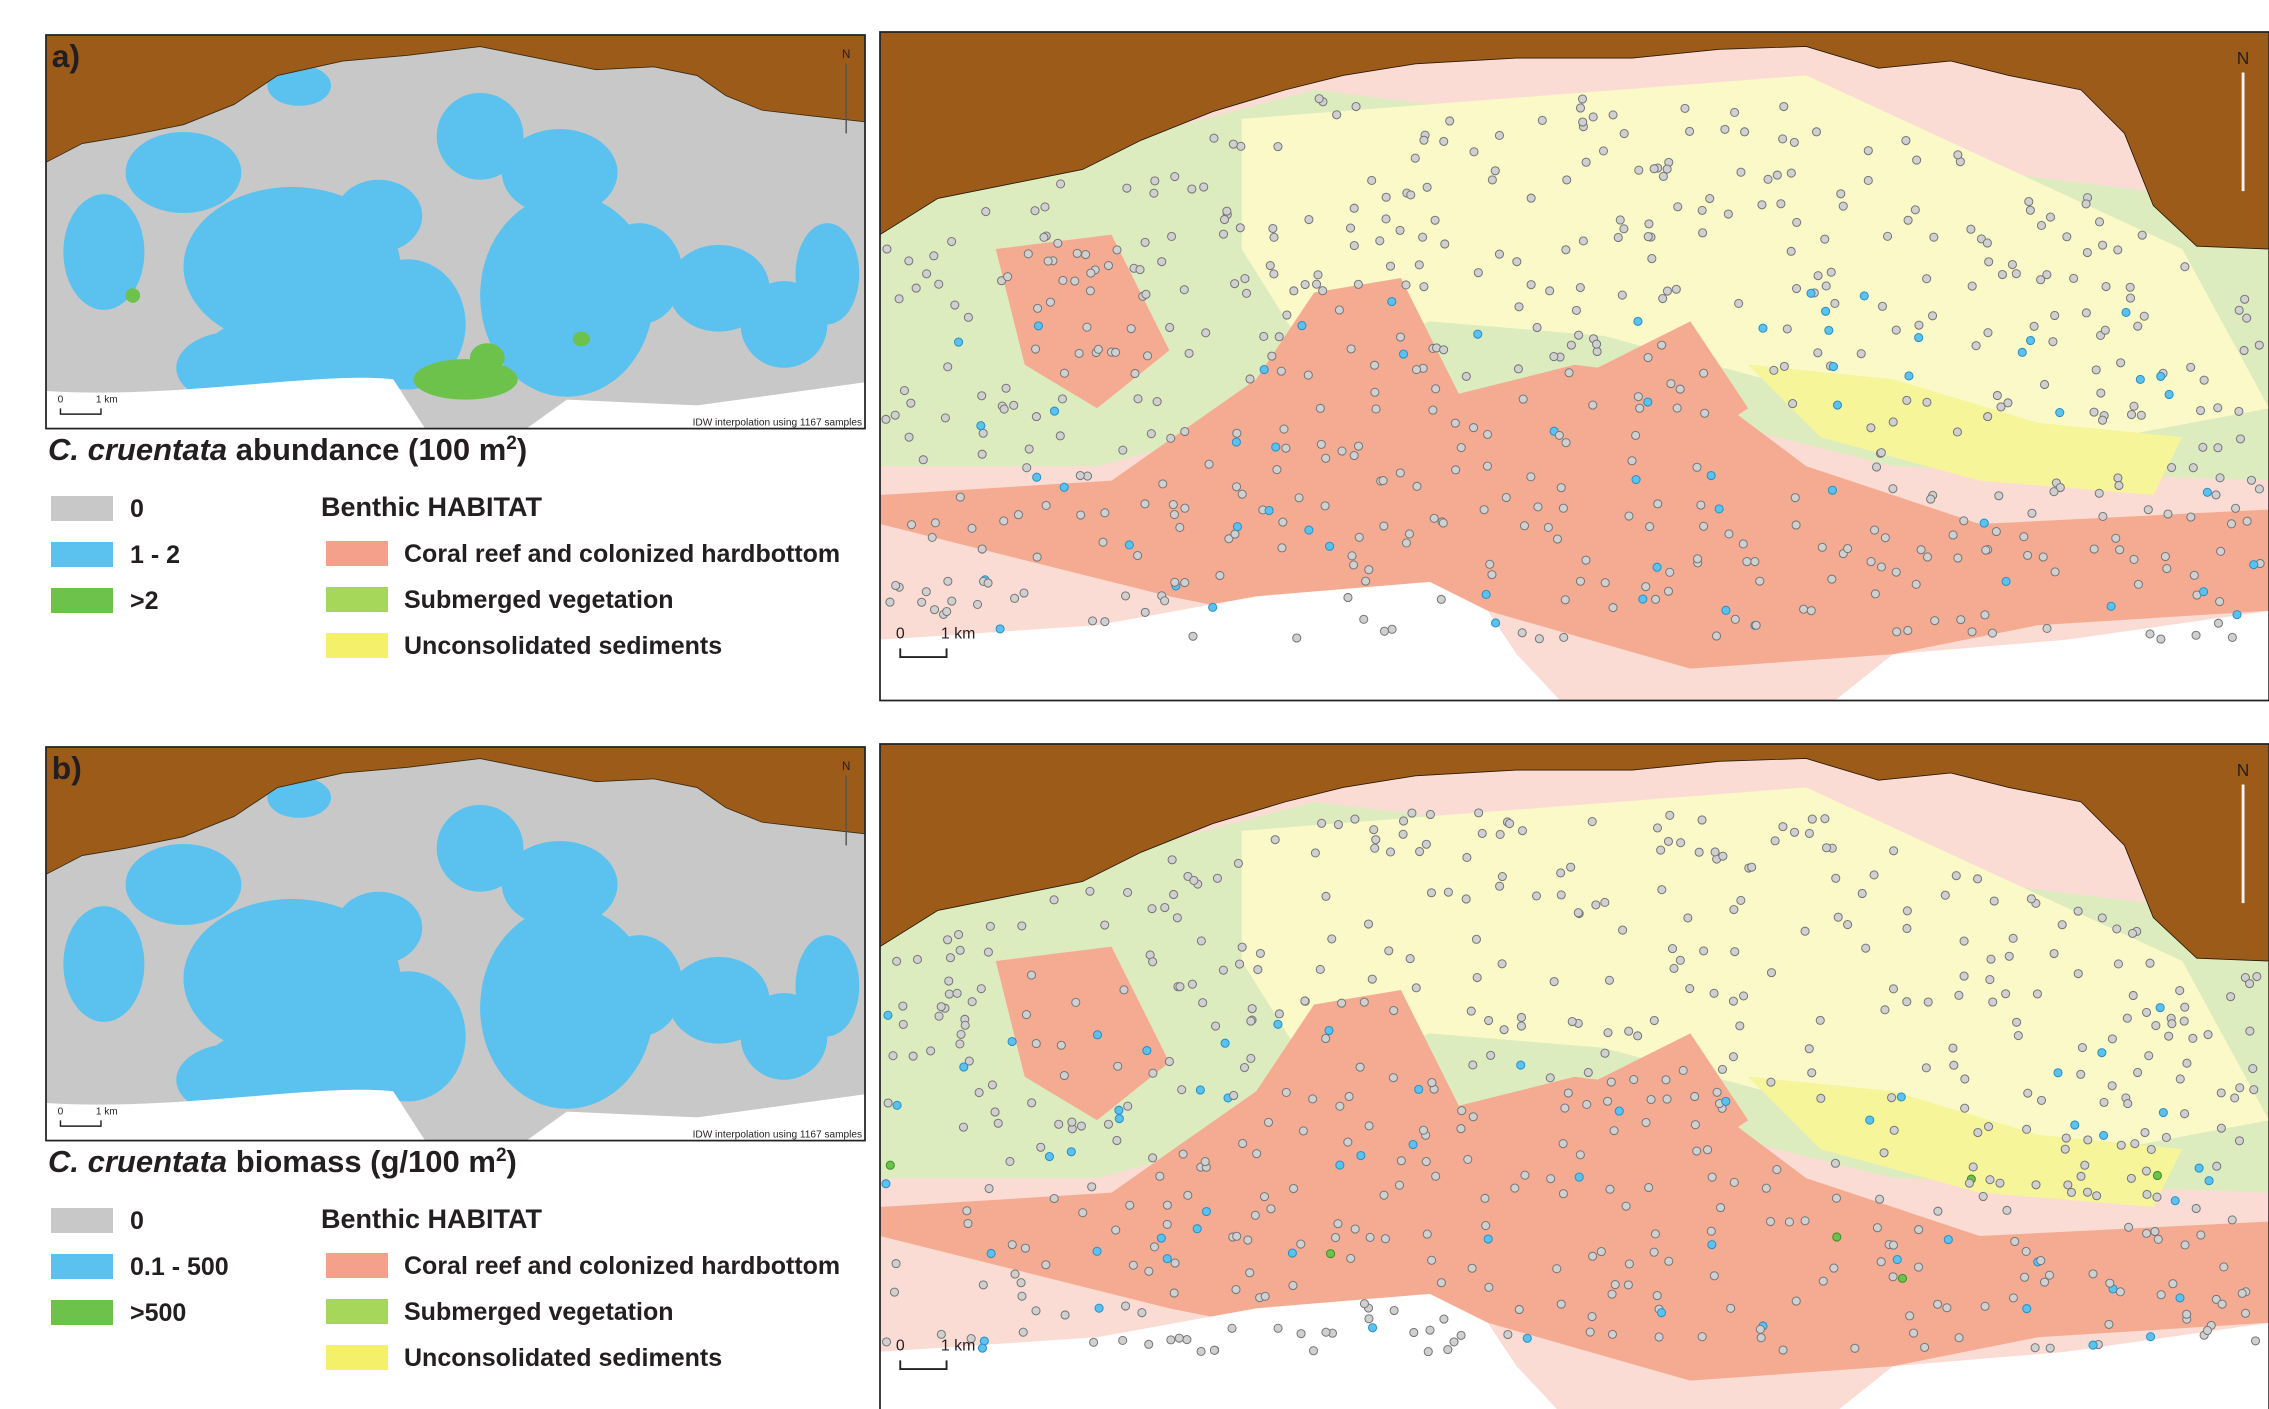  What do you see at coordinates (846, 55) in the screenshot?
I see `north-label: N` at bounding box center [846, 55].